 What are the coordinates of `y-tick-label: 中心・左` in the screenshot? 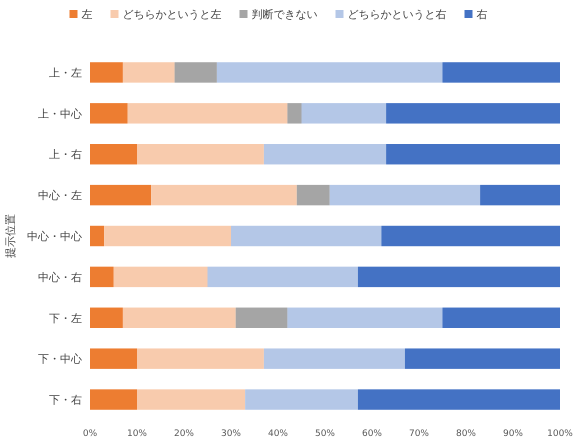 It's located at (60, 195).